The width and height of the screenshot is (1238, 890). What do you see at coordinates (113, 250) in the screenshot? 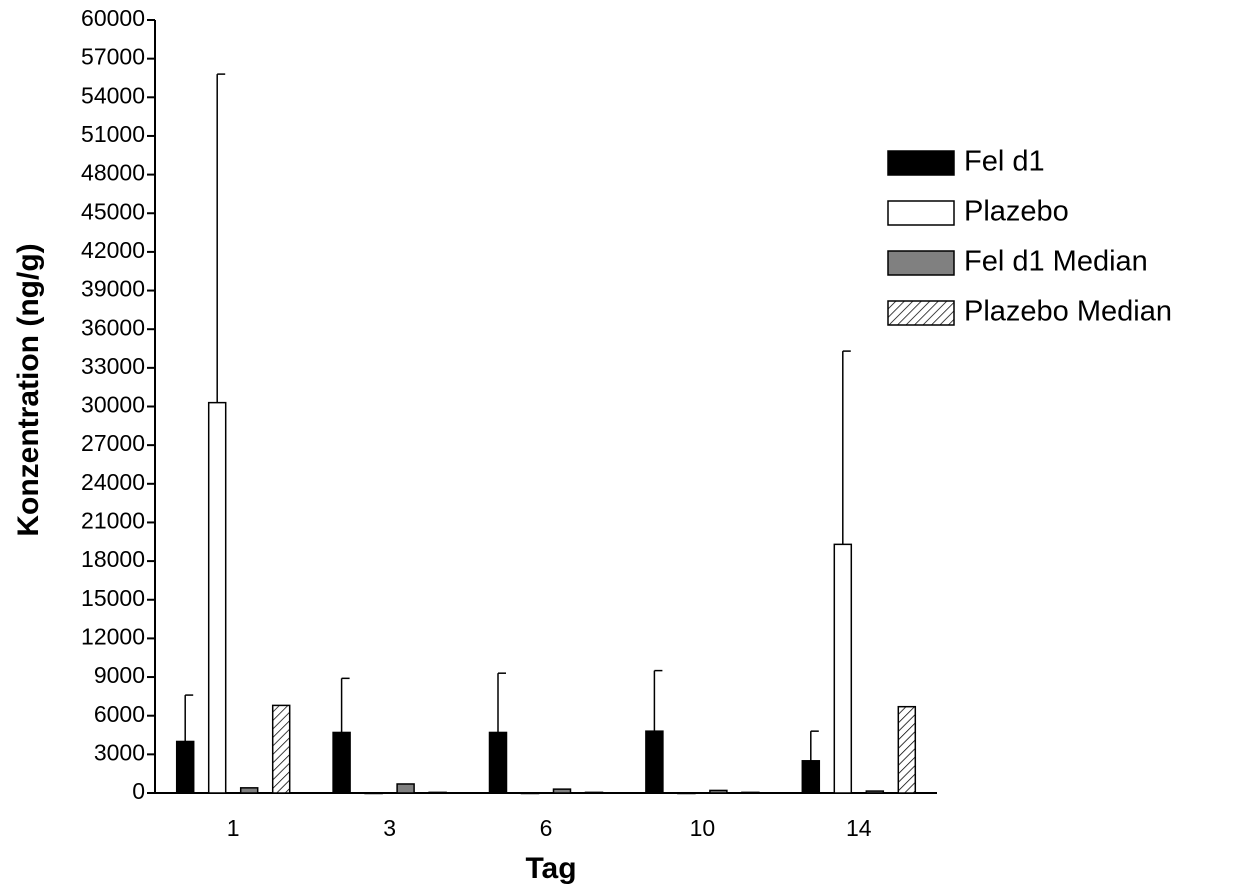
I see `y-tick-label: 42000` at bounding box center [113, 250].